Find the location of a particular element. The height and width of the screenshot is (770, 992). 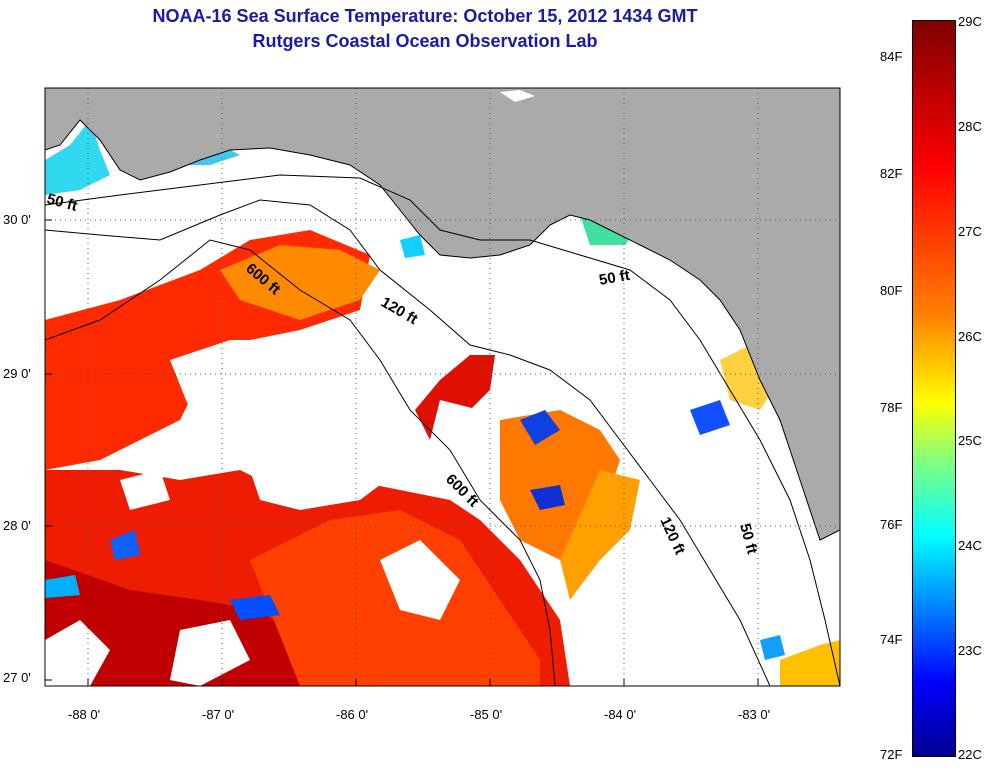

lat-label-27: 27 0' is located at coordinates (17, 677).